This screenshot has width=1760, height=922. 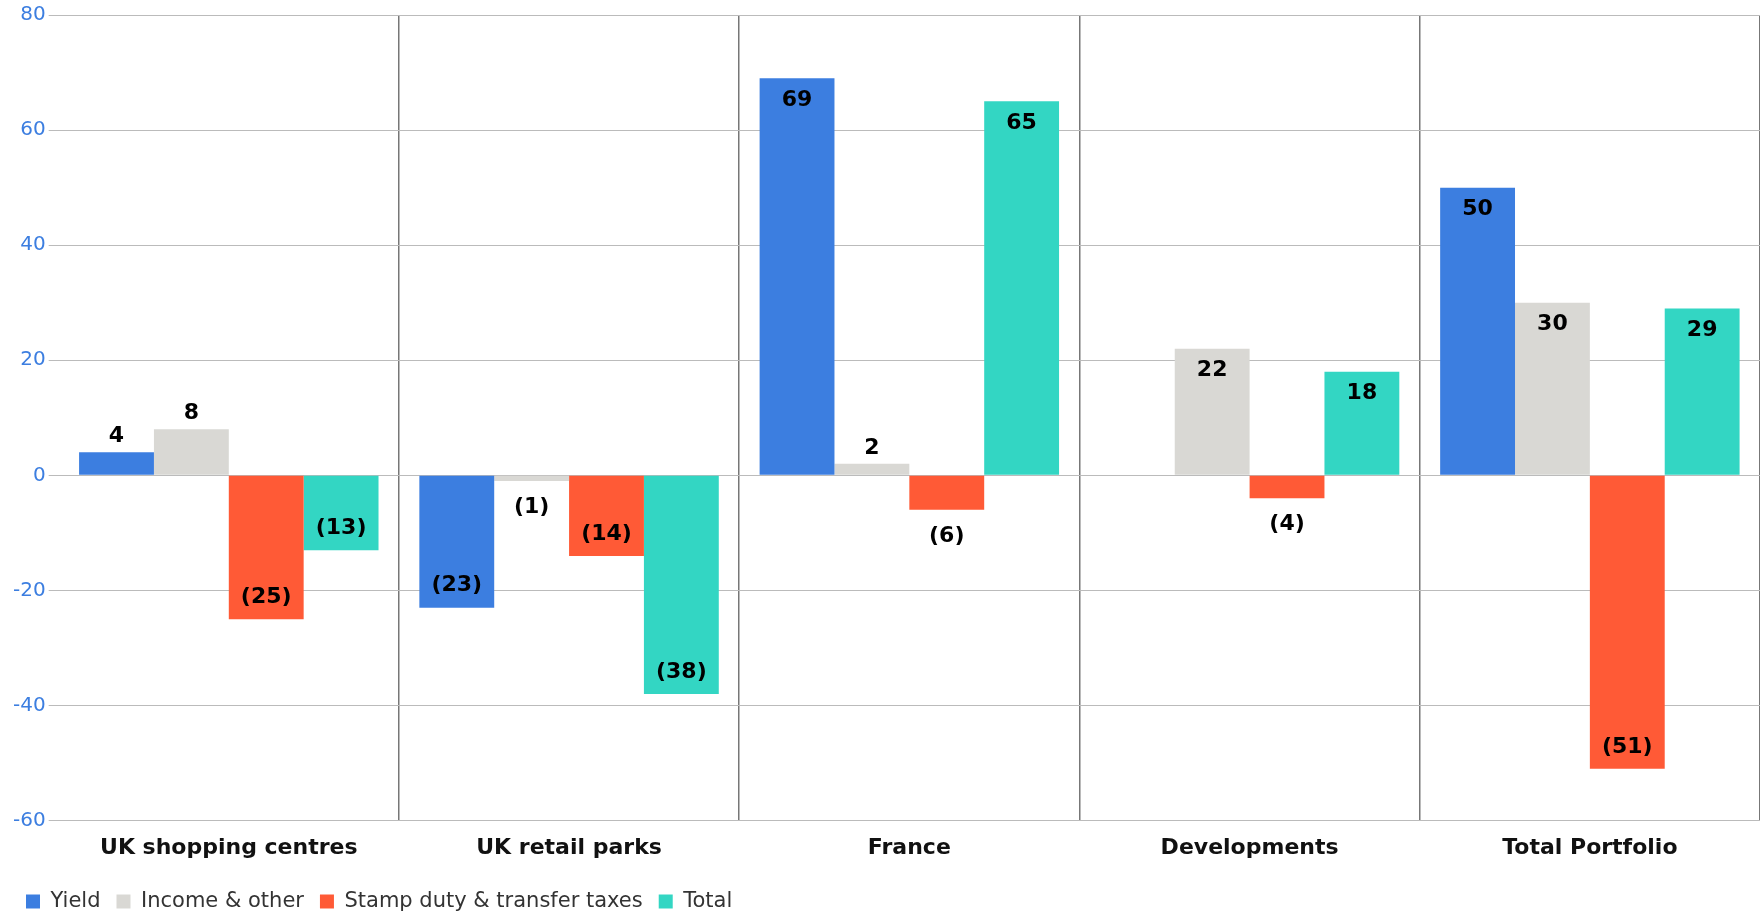 I want to click on legend-label: Income & other, so click(x=223, y=899).